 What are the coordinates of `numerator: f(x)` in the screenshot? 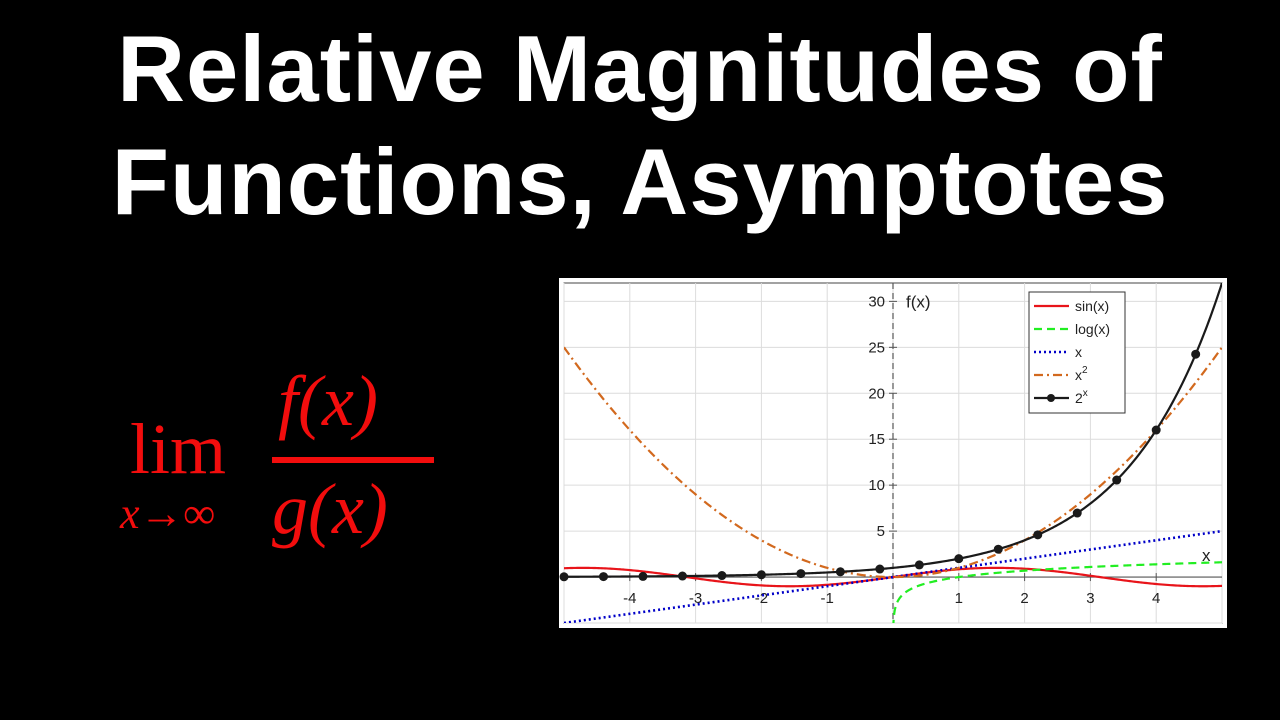 It's located at (328, 401).